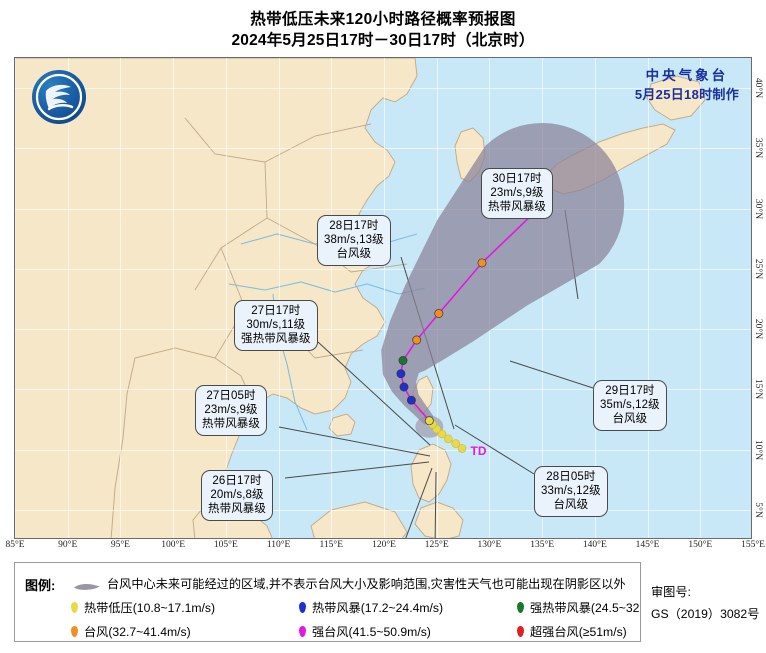 Image resolution: width=766 pixels, height=653 pixels. Describe the element at coordinates (417, 340) in the screenshot. I see `forecast-point-p-28d05` at that location.